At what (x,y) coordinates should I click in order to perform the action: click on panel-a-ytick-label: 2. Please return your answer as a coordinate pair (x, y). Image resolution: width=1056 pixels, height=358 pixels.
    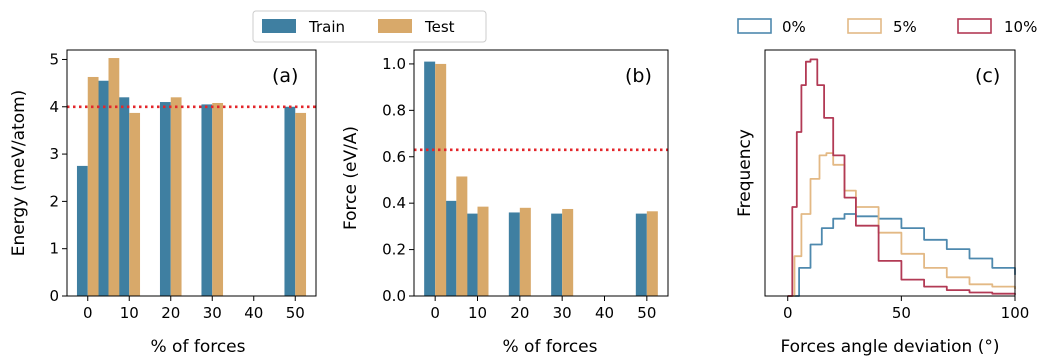
    Looking at the image, I should click on (54, 201).